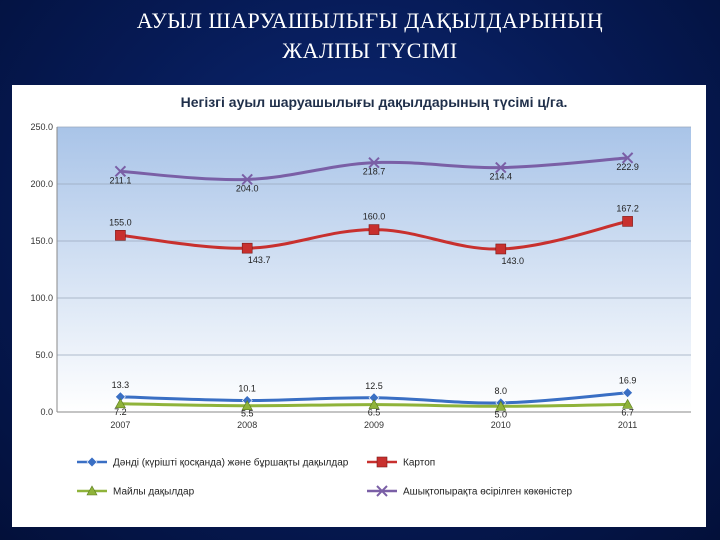 The width and height of the screenshot is (720, 540). What do you see at coordinates (120, 412) in the screenshot?
I see `data-label: 7.2` at bounding box center [120, 412].